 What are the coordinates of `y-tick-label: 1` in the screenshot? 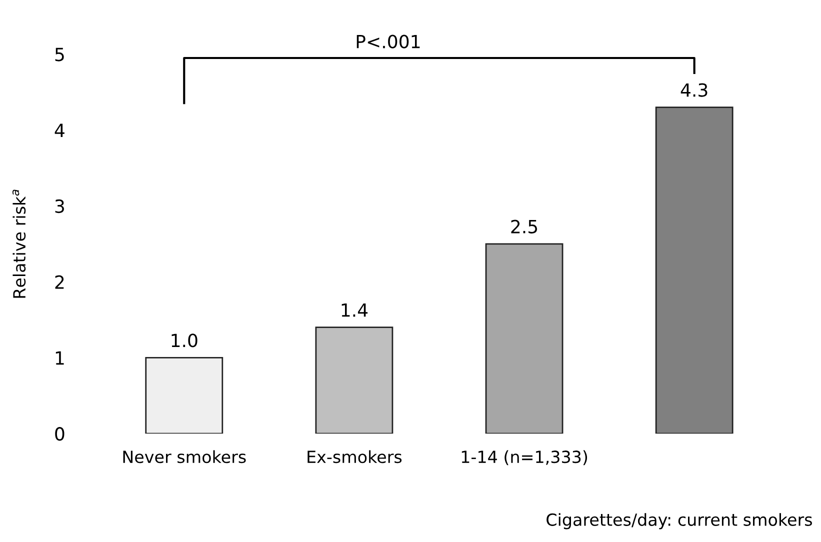 It's located at (60, 358).